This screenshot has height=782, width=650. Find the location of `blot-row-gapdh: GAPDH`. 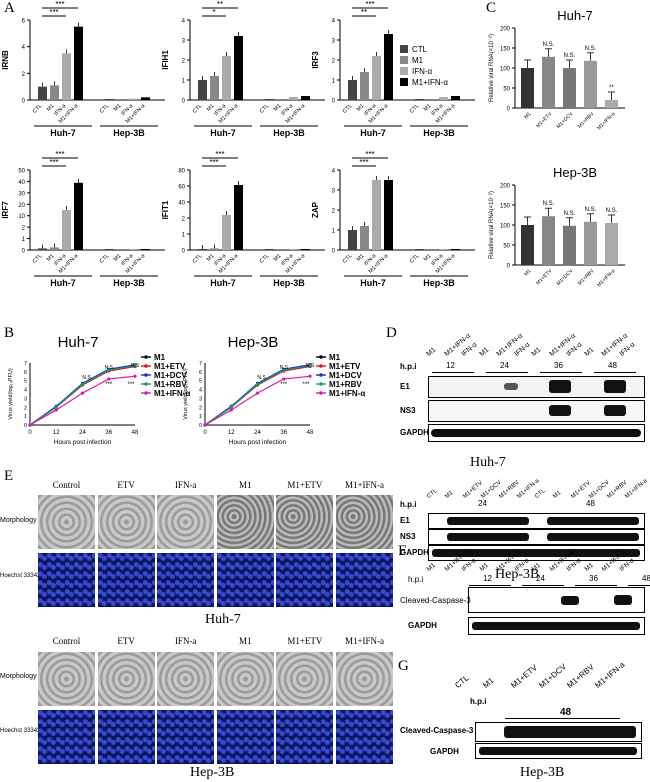

blot-row-gapdh: GAPDH is located at coordinates (414, 432).